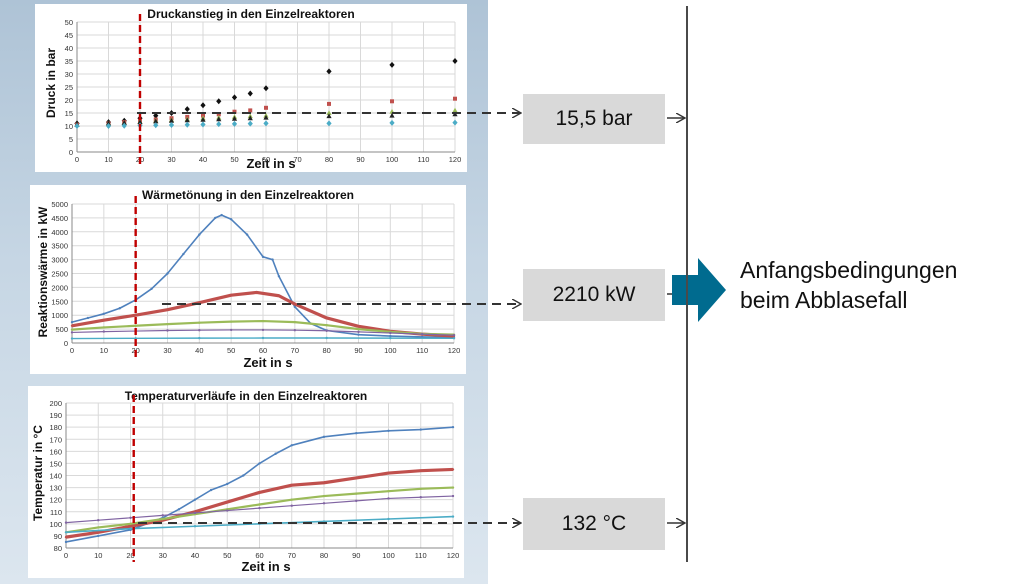 The image size is (1024, 584). Describe the element at coordinates (297, 159) in the screenshot. I see `x-tick-label: 70` at that location.